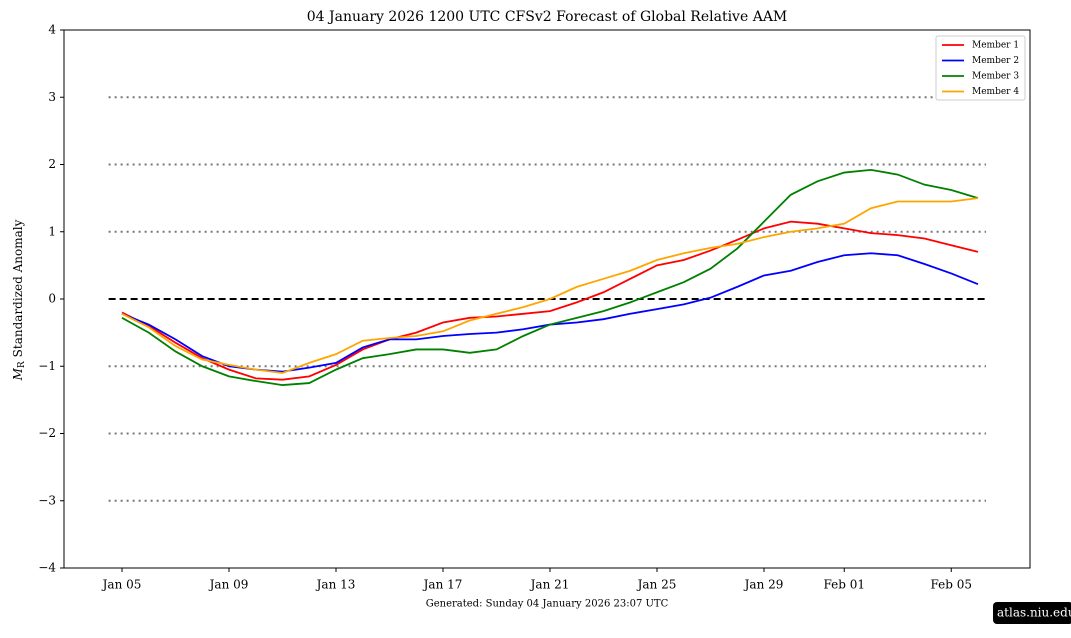 The width and height of the screenshot is (1071, 638). Describe the element at coordinates (52, 299) in the screenshot. I see `y-tick-label: 0` at that location.